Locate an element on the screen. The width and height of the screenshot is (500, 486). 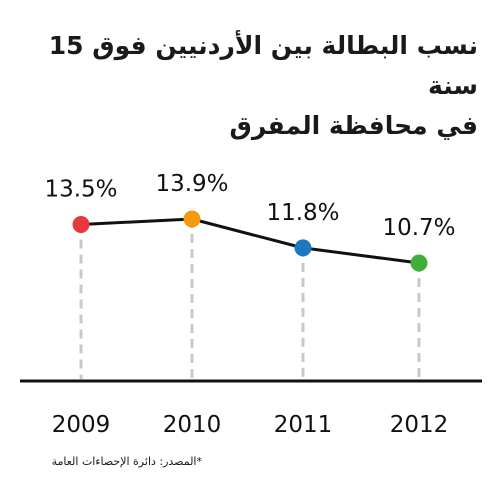
series-line is located at coordinates (250, 241).